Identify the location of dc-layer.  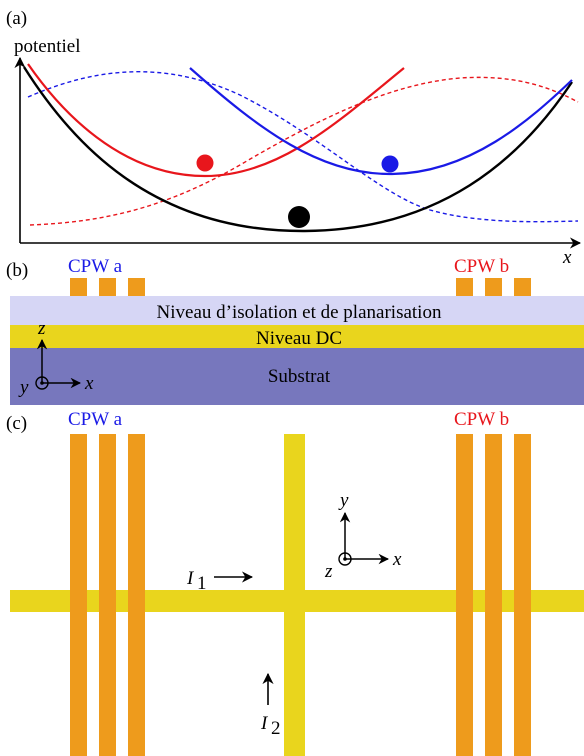
(297, 336).